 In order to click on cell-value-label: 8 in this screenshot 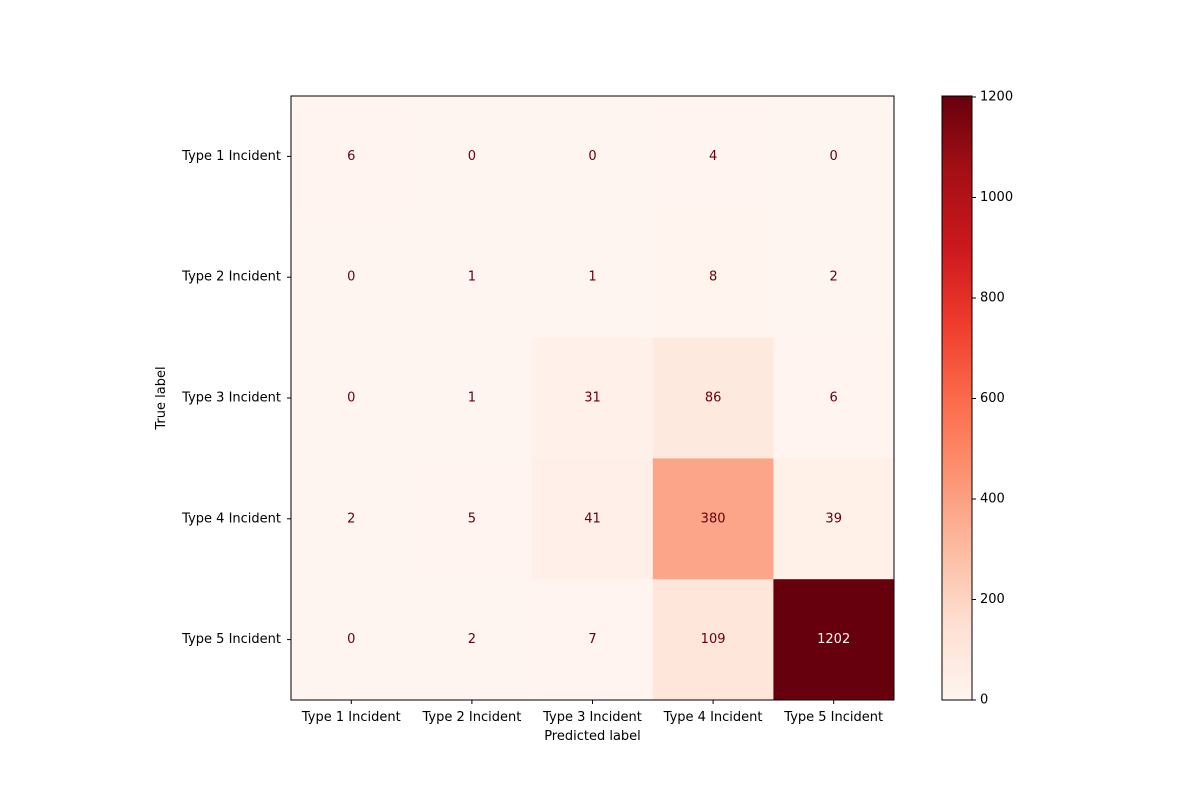, I will do `click(713, 277)`.